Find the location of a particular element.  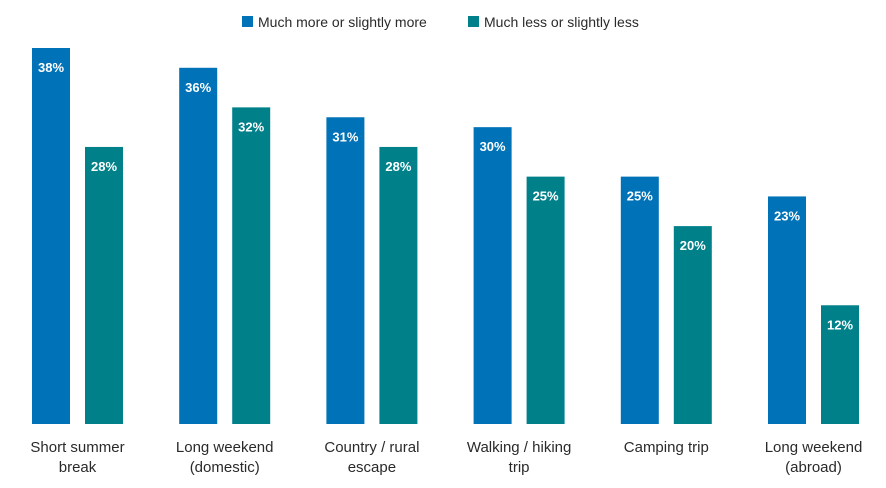

bar-group: 36% 32% Long weekend (domestic) is located at coordinates (225, 271).